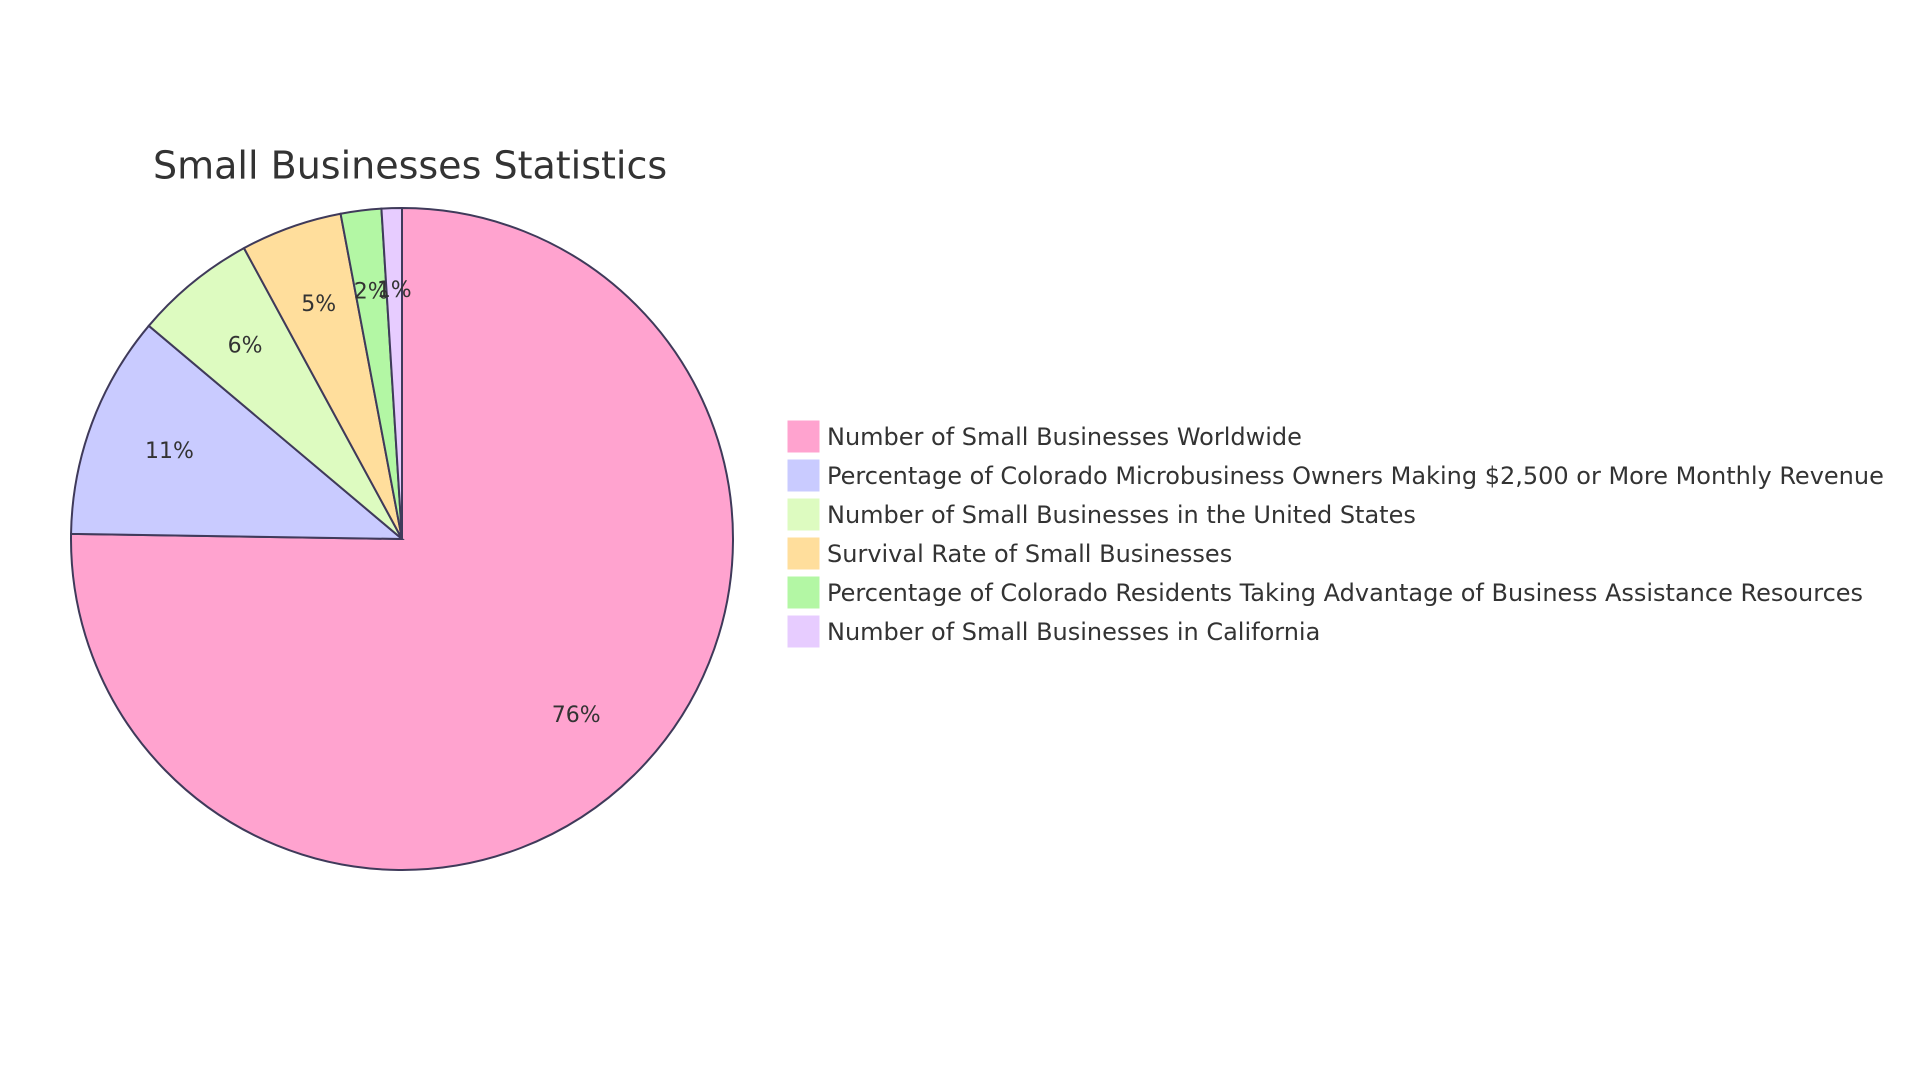 The height and width of the screenshot is (1080, 1920). What do you see at coordinates (576, 715) in the screenshot?
I see `slice-label: 76%` at bounding box center [576, 715].